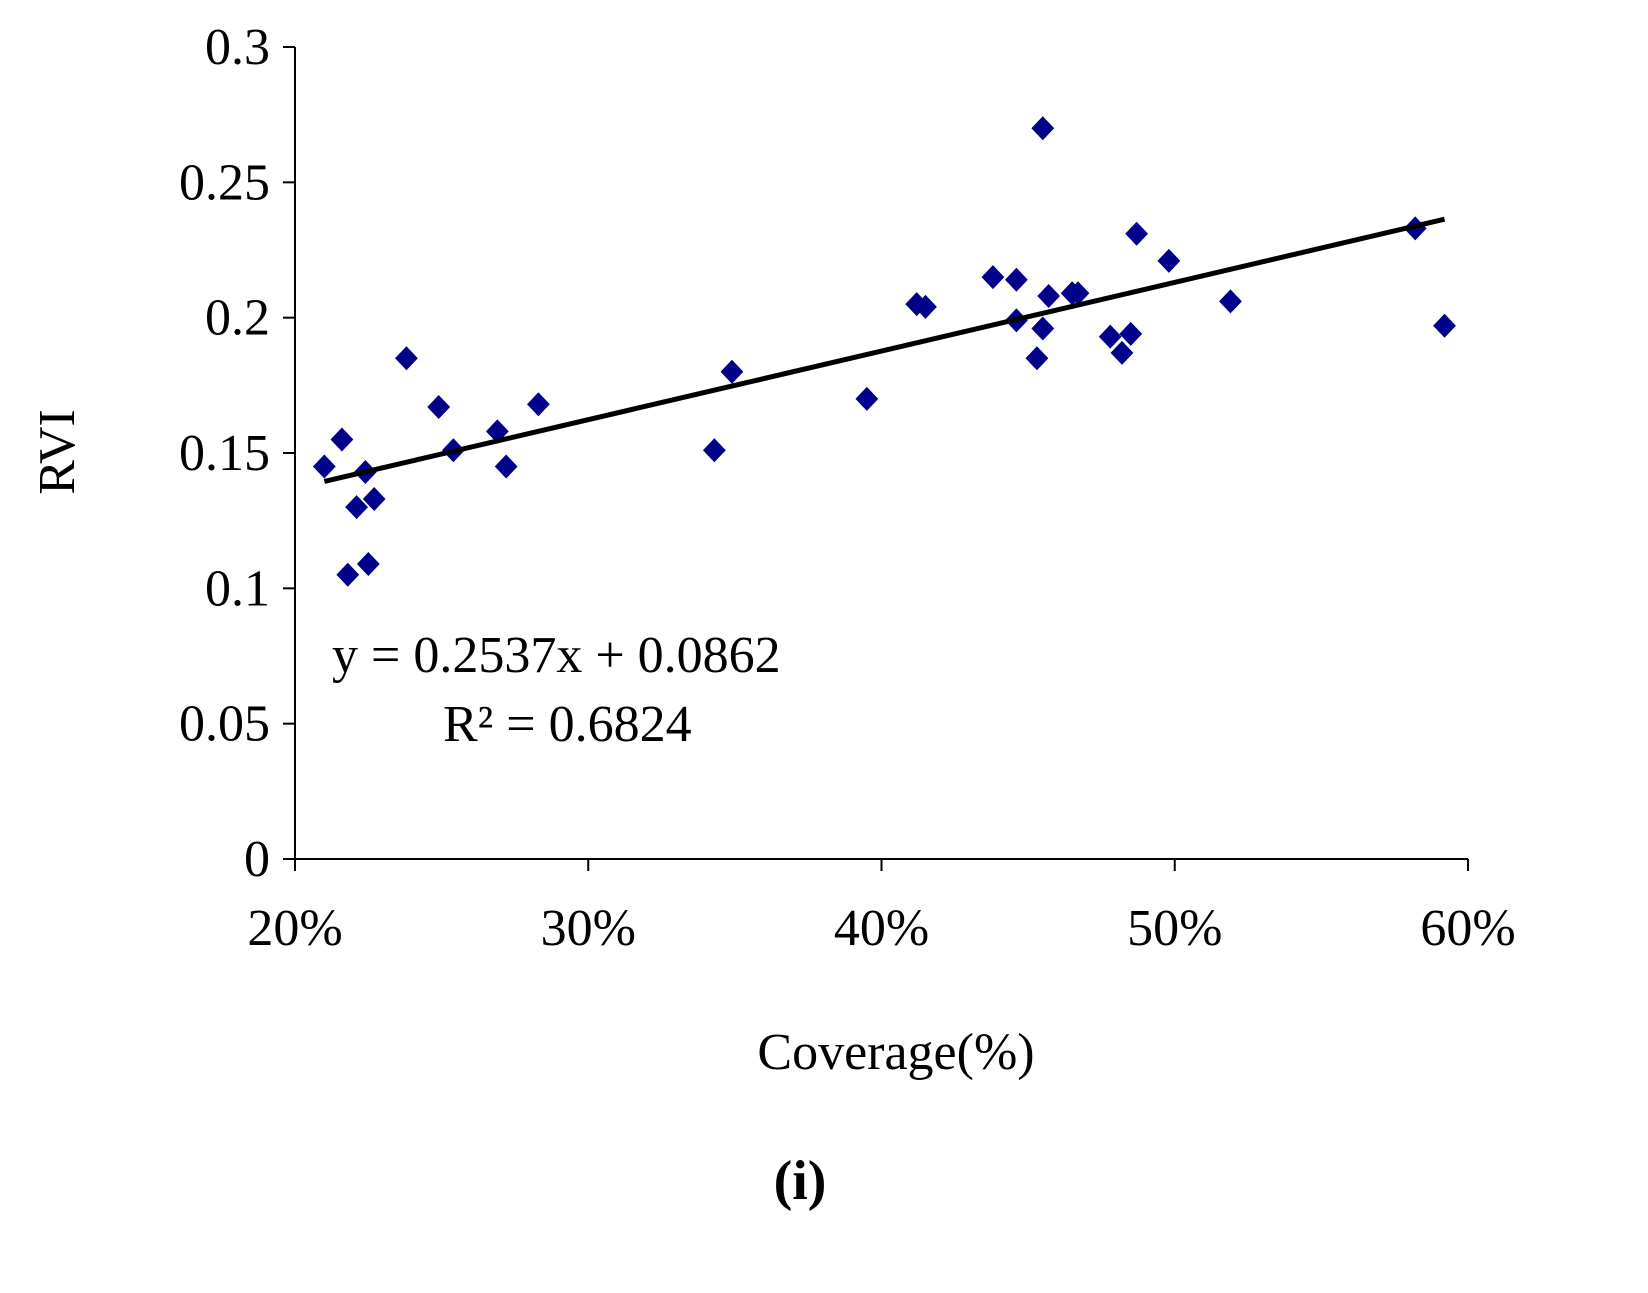  What do you see at coordinates (1174, 928) in the screenshot?
I see `x-tick-label: 50%` at bounding box center [1174, 928].